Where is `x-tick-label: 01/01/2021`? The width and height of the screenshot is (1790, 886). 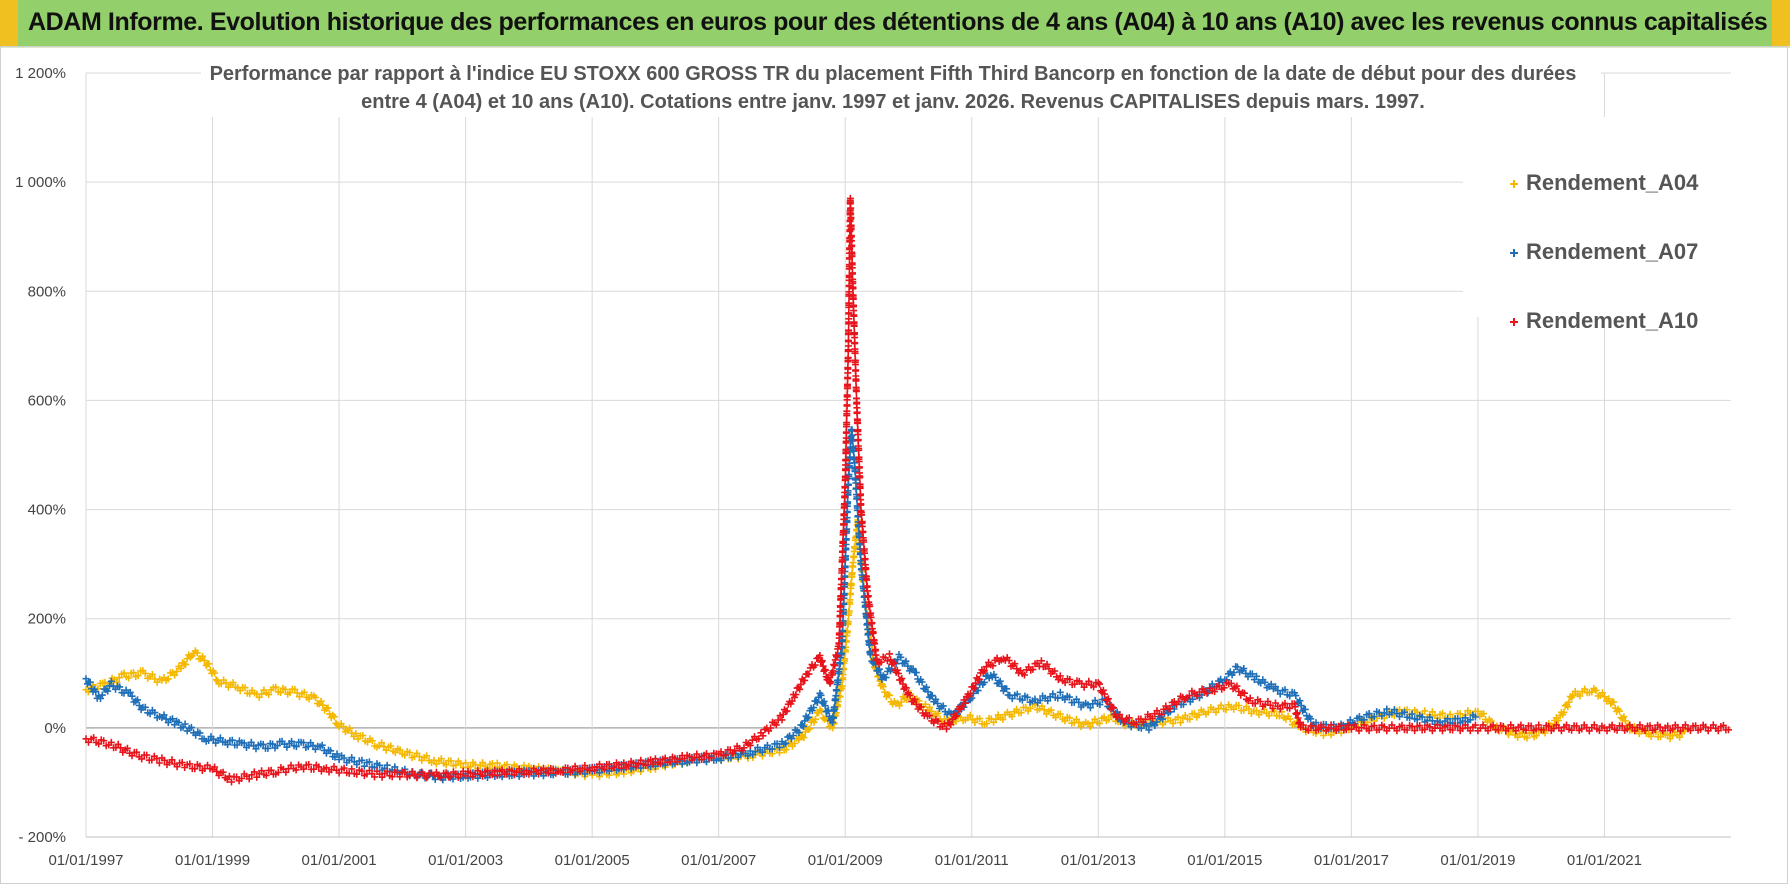 x-tick-label: 01/01/2021 is located at coordinates (1604, 860).